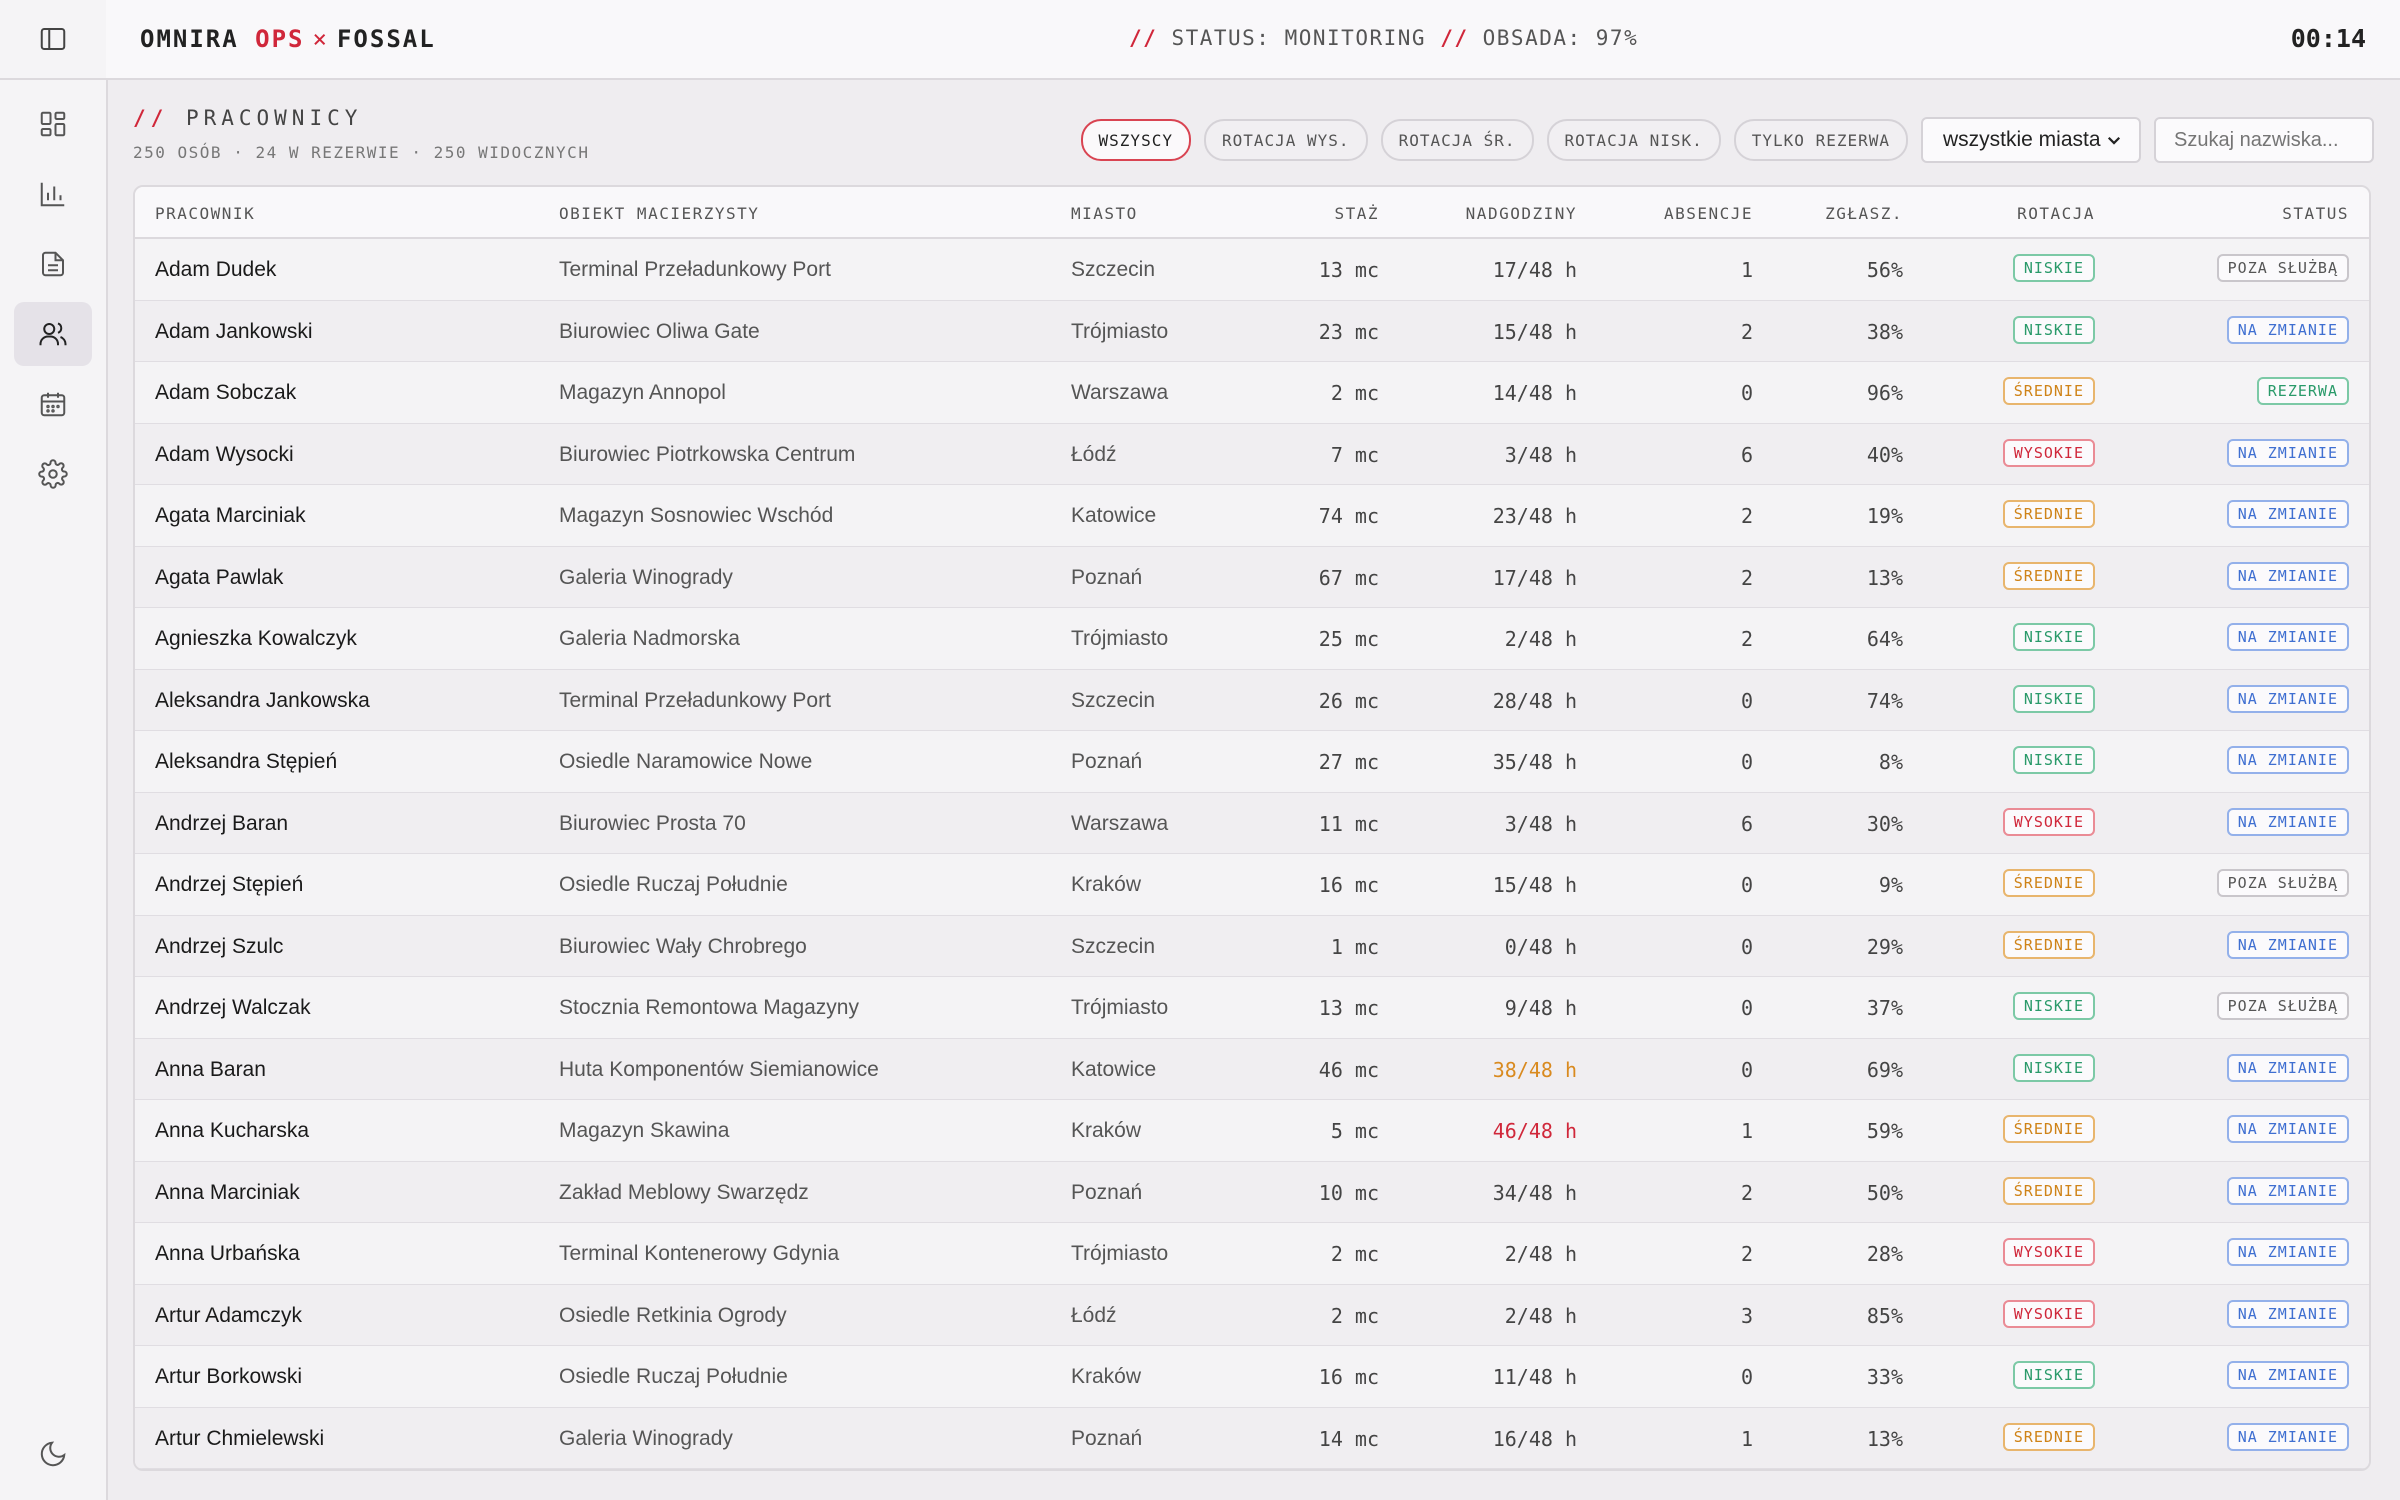 The image size is (2400, 1500). Describe the element at coordinates (222, 823) in the screenshot. I see `employee-name: Andrzej Baran` at that location.